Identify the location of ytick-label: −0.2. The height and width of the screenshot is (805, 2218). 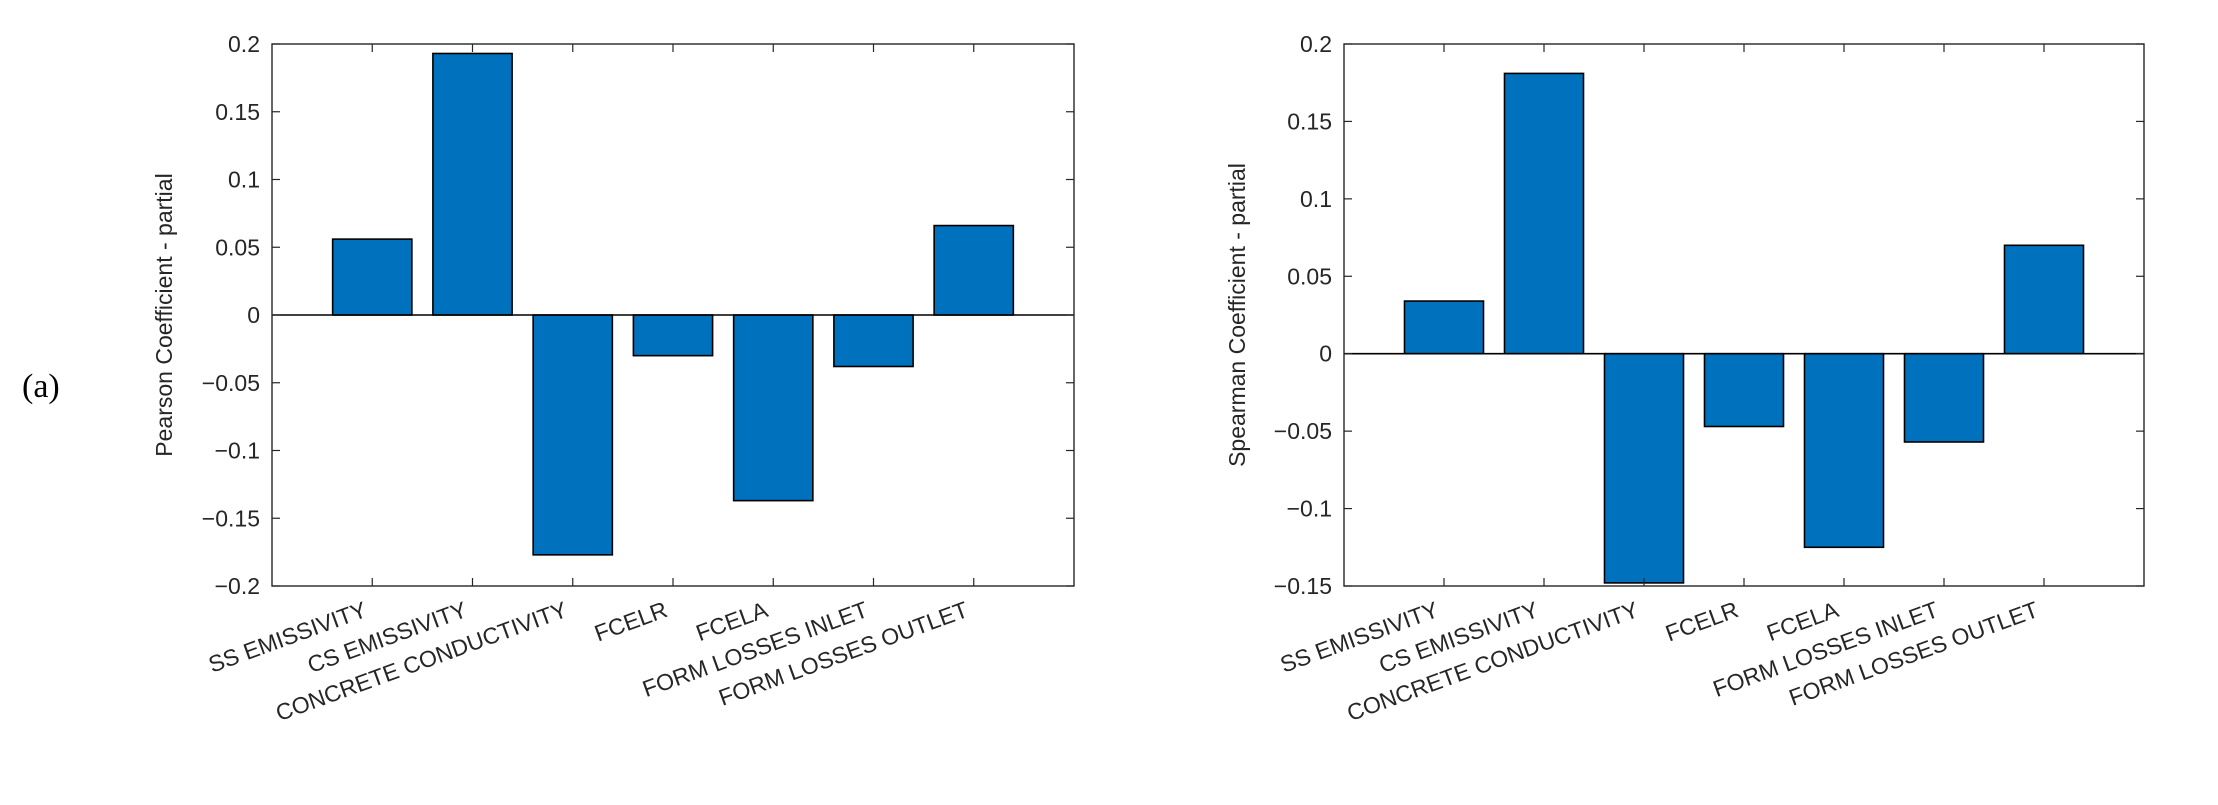
(237, 586).